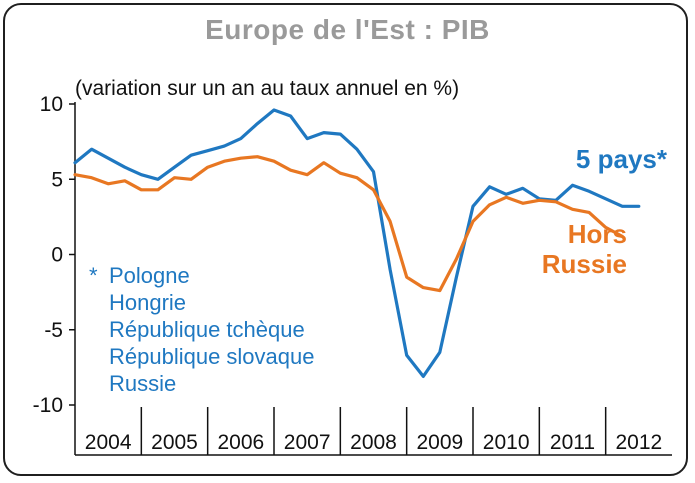 Image resolution: width=695 pixels, height=483 pixels. I want to click on annotation-line: Hongrie, so click(147, 302).